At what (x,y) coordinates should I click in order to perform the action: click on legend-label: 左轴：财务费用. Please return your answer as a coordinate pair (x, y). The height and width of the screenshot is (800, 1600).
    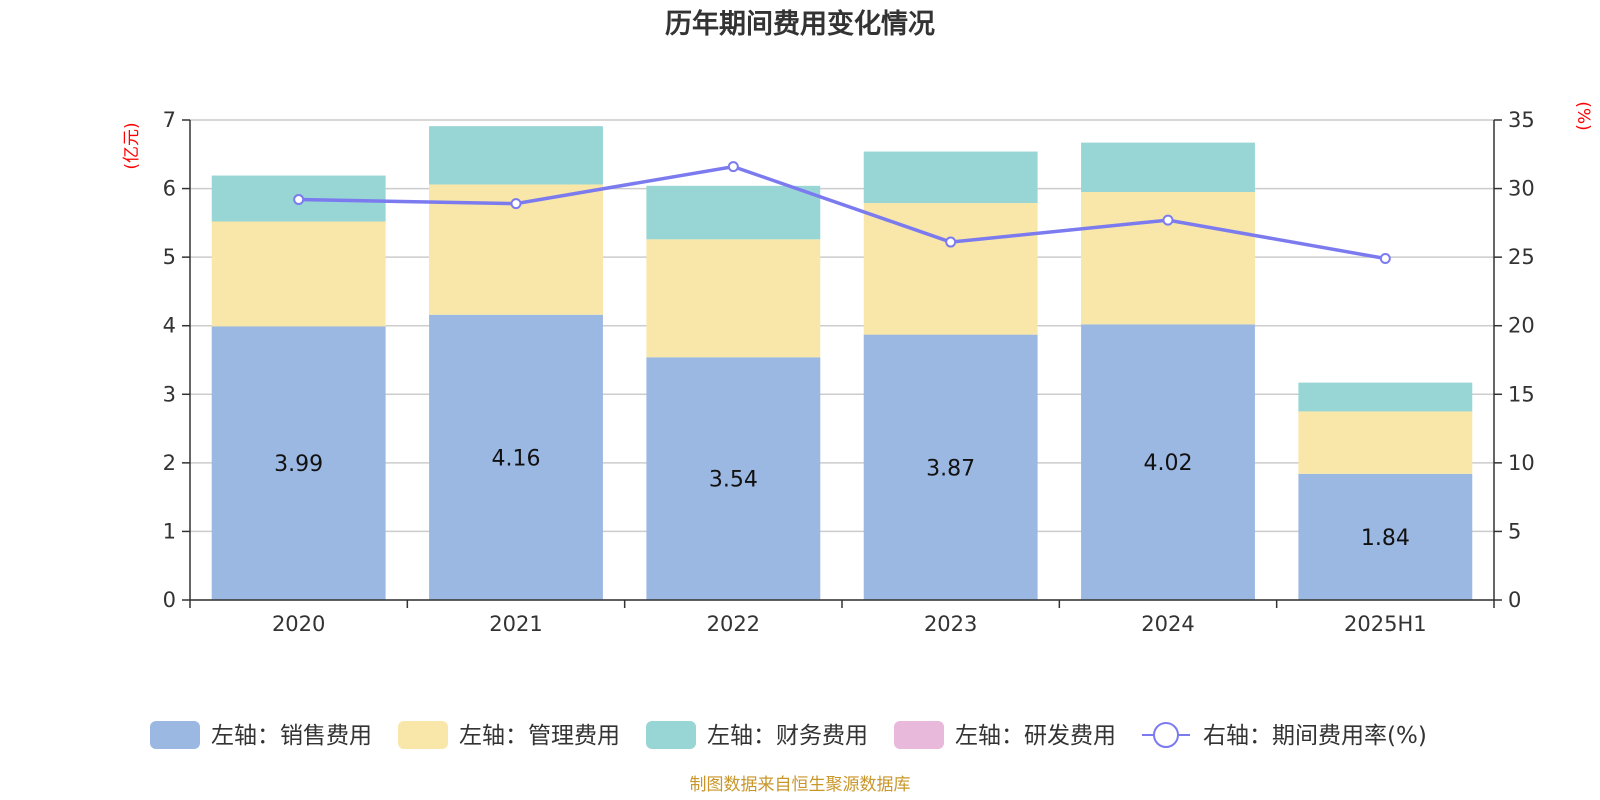
    Looking at the image, I should click on (787, 736).